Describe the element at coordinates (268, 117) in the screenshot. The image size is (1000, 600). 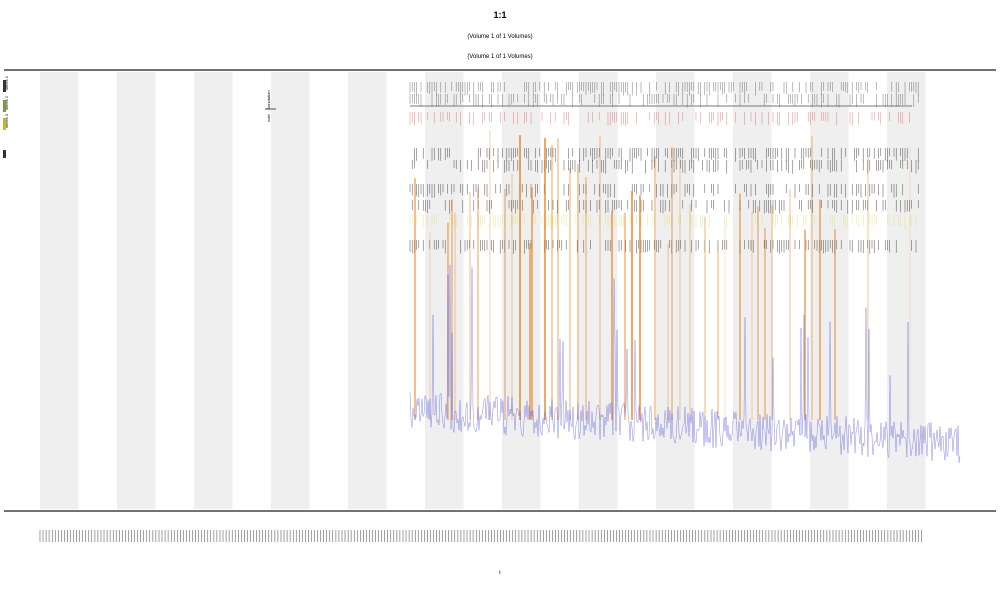
I see `annotation-line-2: note` at that location.